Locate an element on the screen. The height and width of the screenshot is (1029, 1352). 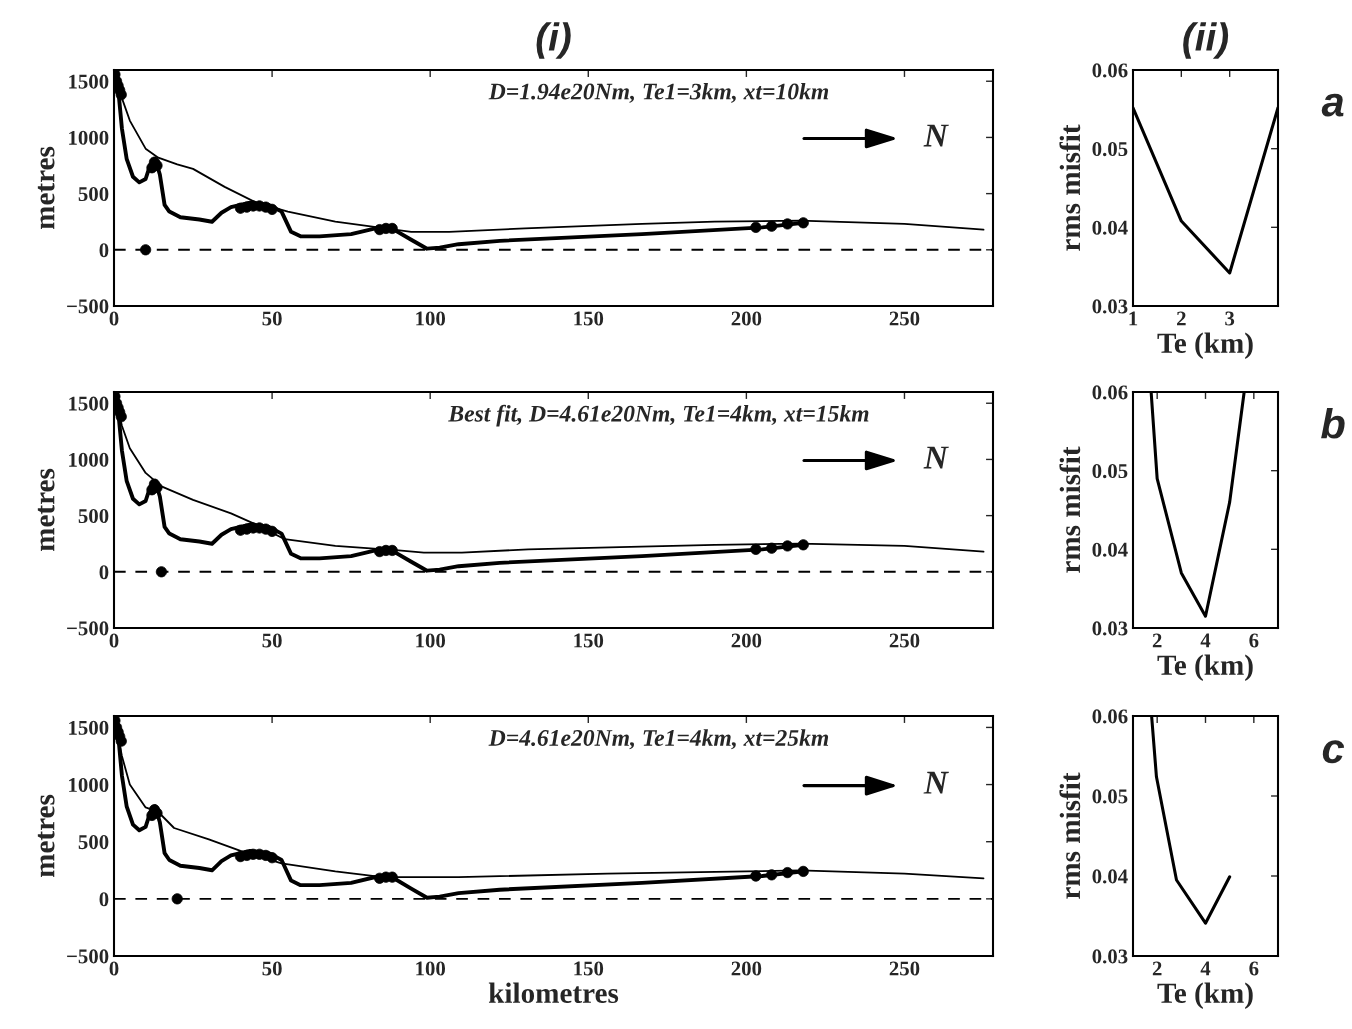
annotation: D=4.61e20Nm, Te1=4km, xt=25km is located at coordinates (658, 739).